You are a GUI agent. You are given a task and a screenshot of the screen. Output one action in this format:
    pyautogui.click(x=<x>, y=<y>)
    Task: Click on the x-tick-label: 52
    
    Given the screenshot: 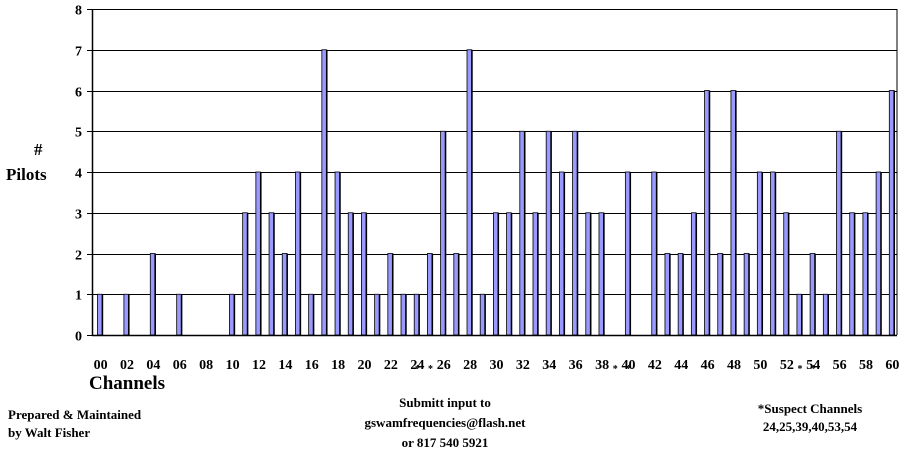 What is the action you would take?
    pyautogui.click(x=787, y=365)
    